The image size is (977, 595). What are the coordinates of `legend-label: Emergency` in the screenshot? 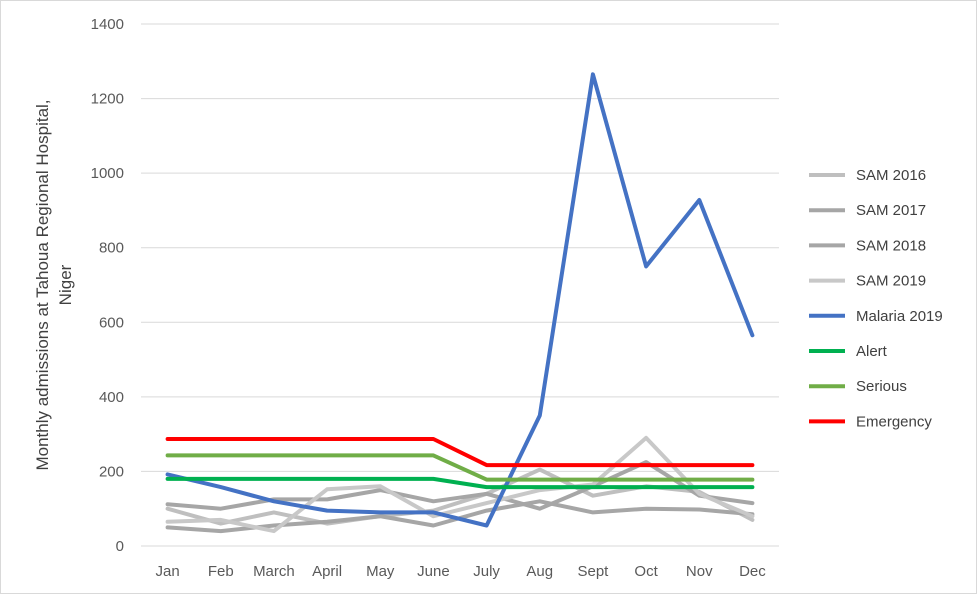 It's located at (894, 421).